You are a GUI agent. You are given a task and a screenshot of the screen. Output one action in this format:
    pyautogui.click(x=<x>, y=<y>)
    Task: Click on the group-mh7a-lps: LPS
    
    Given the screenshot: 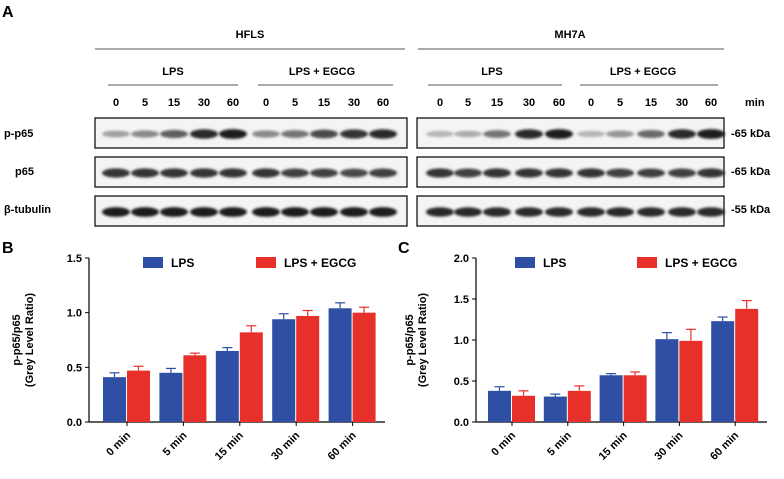 What is the action you would take?
    pyautogui.click(x=491, y=72)
    